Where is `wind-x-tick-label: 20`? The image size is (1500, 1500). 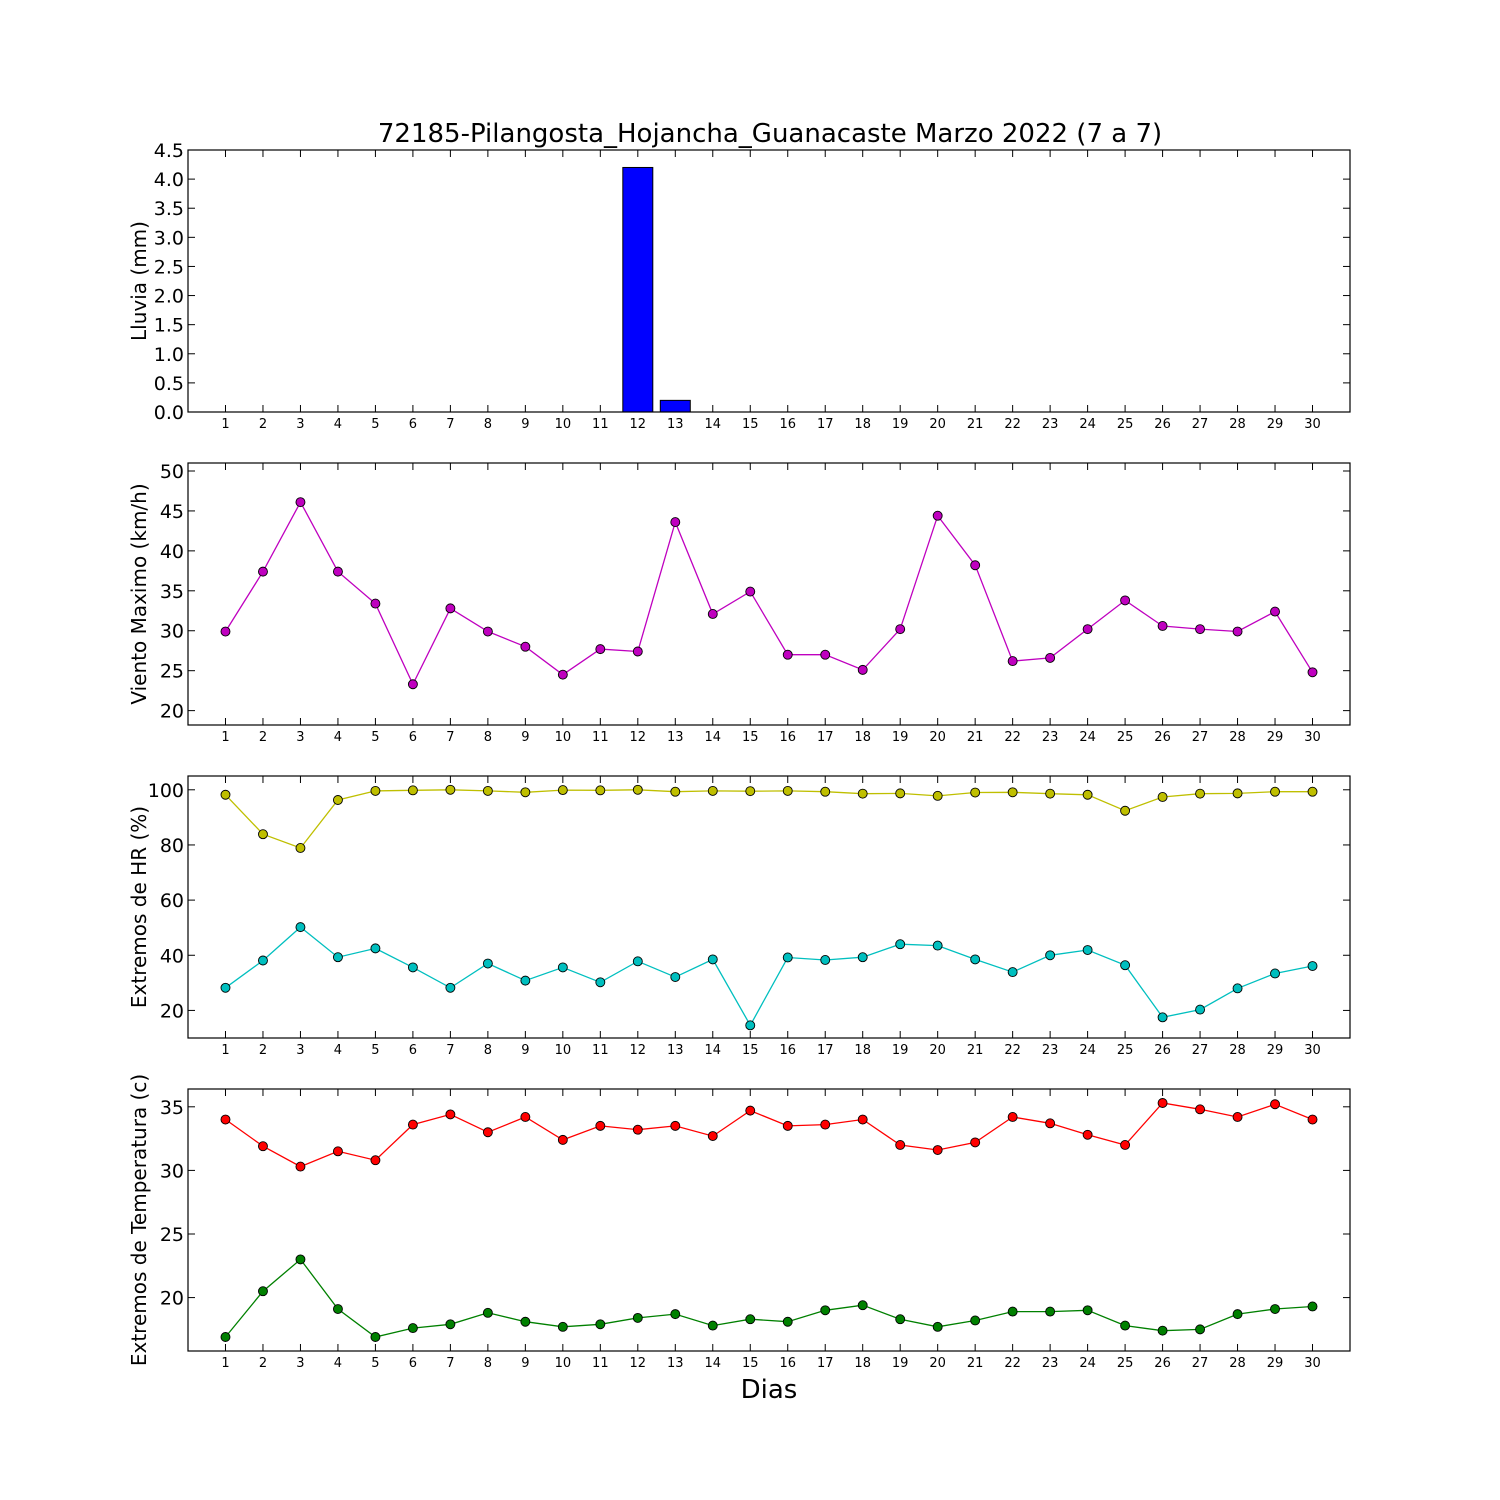 wind-x-tick-label: 20 is located at coordinates (937, 737).